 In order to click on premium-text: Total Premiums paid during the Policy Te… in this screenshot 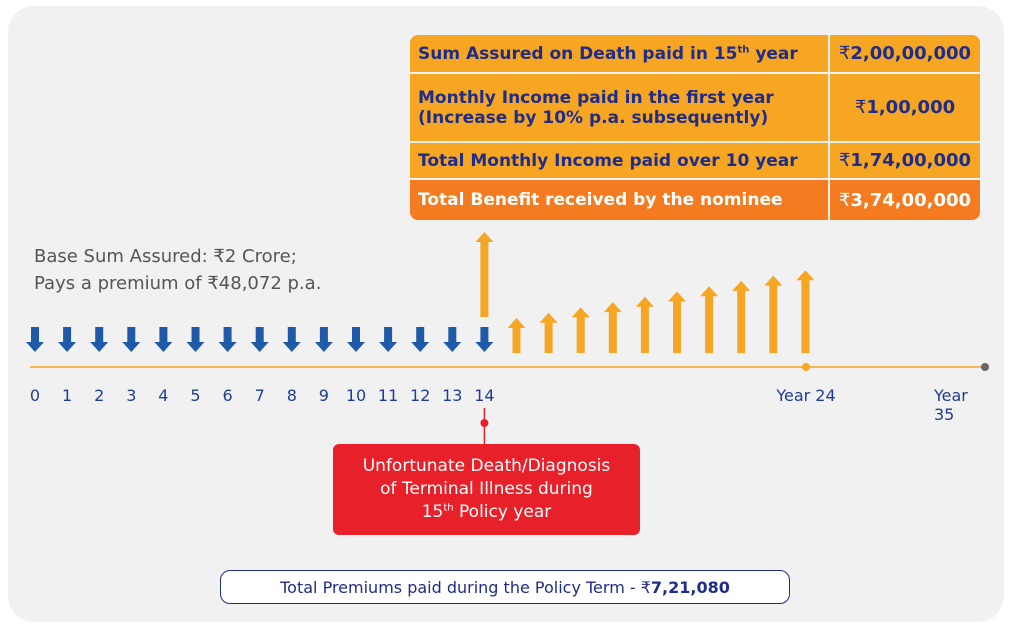, I will do `click(460, 587)`.